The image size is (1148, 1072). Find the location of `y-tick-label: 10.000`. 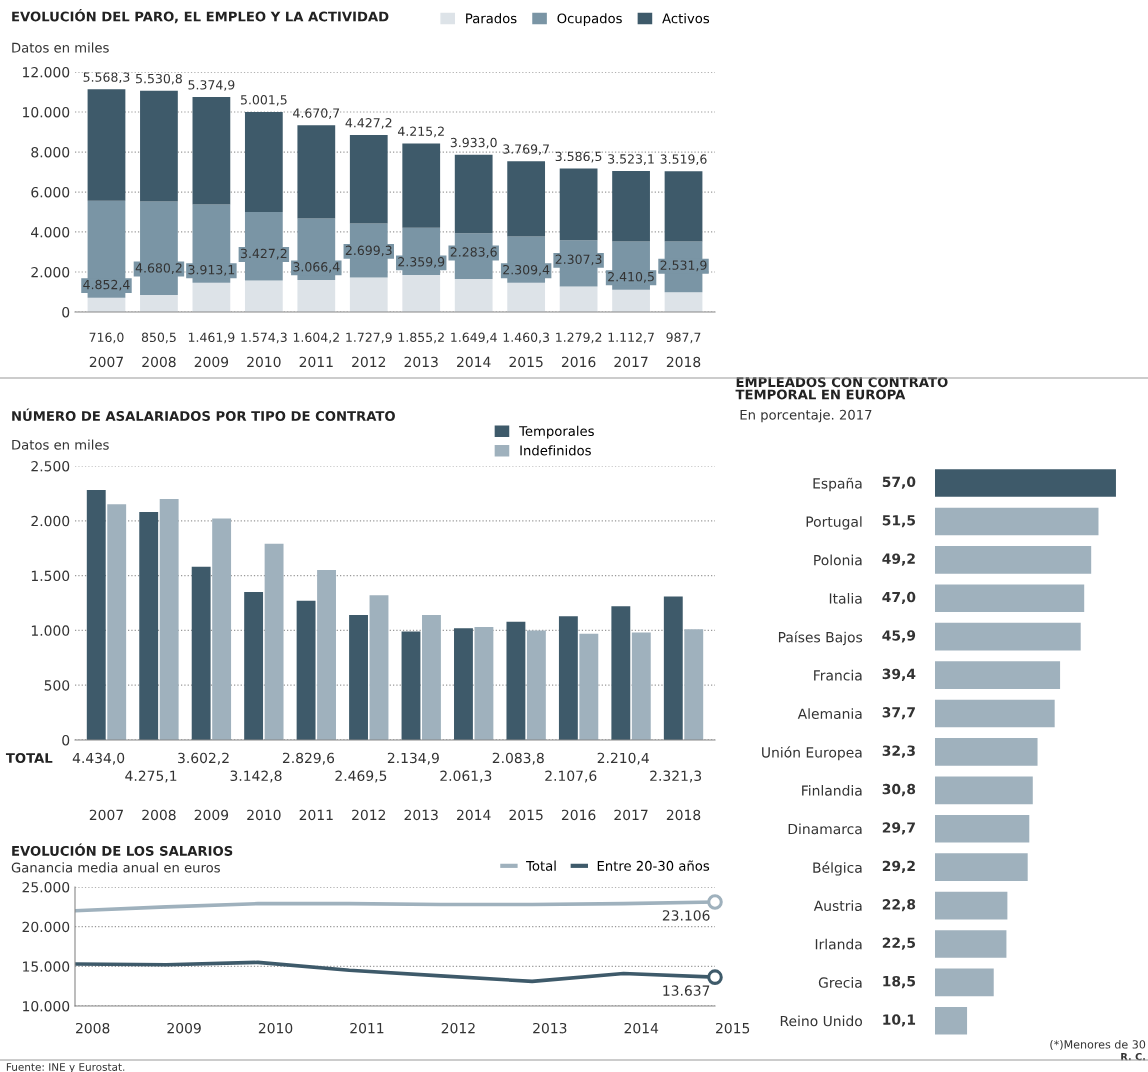

y-tick-label: 10.000 is located at coordinates (46, 1006).